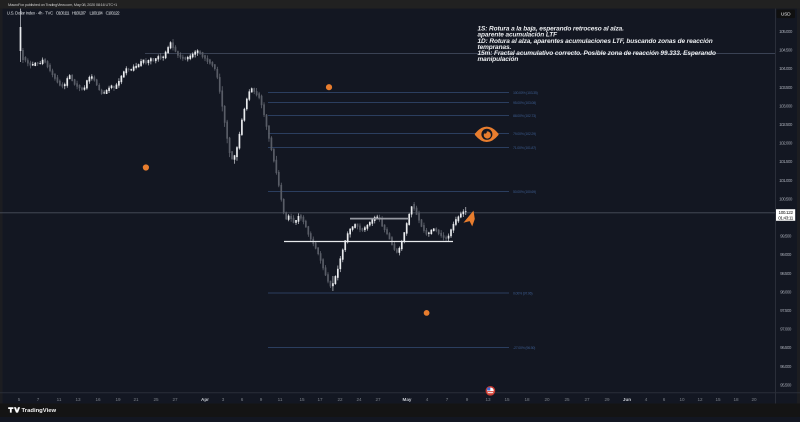 This screenshot has width=800, height=422. Describe the element at coordinates (30, 12) in the screenshot. I see `svg-text: U.S. Dollar Index · 4h · TVC` at that location.